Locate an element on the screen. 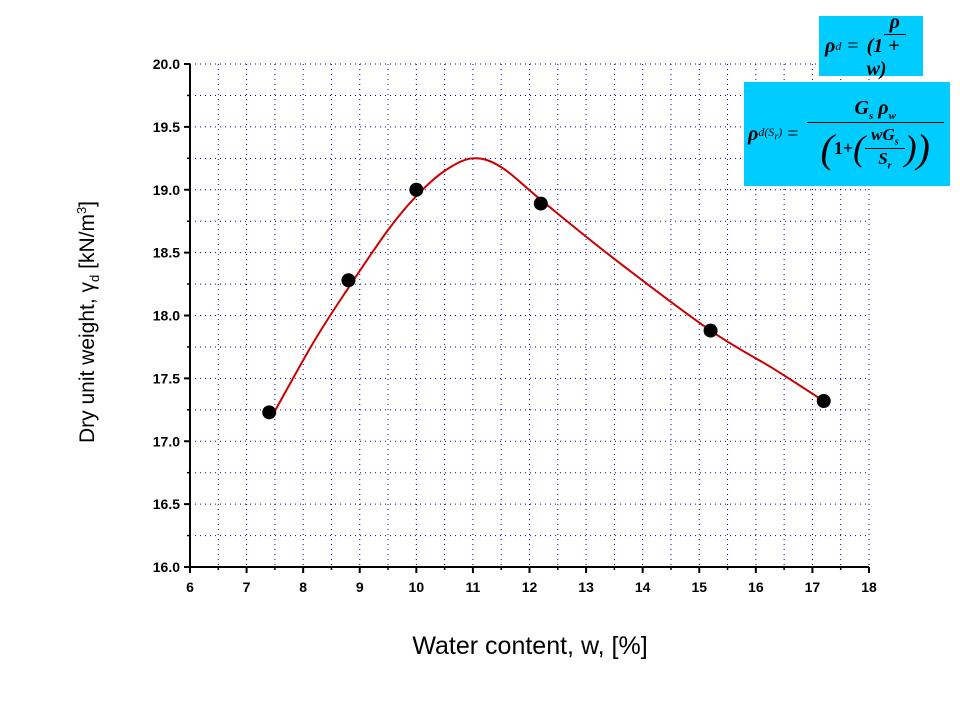  y-tick-label: 17.0 is located at coordinates (166, 441).